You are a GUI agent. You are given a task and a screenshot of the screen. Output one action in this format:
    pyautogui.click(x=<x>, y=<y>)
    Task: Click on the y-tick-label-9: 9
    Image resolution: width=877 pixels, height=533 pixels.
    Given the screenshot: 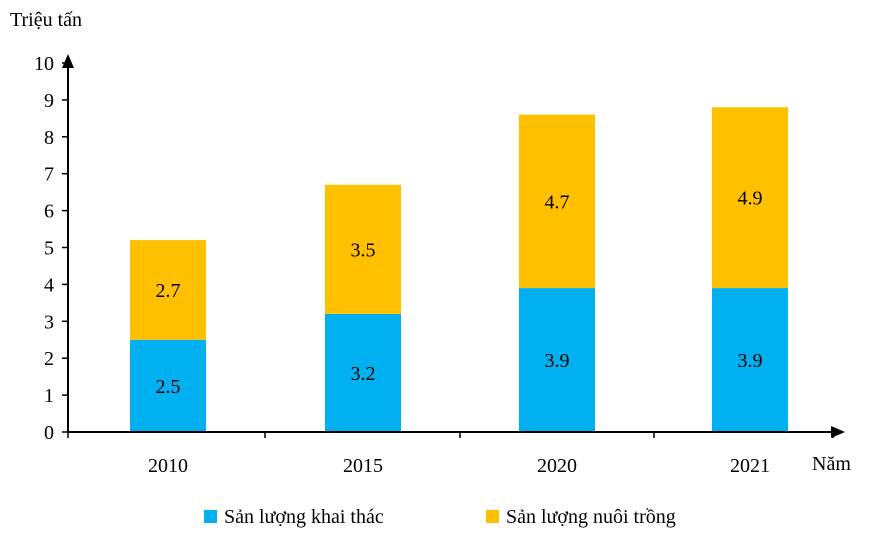 What is the action you would take?
    pyautogui.click(x=49, y=101)
    